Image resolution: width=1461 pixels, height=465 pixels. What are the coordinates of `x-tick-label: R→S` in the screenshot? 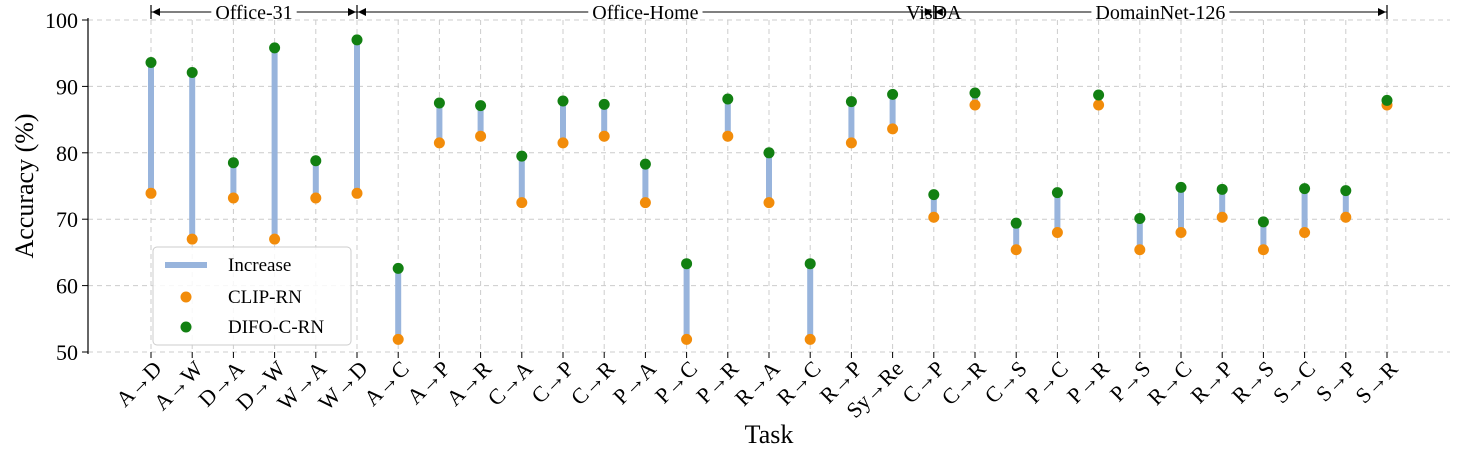 It's located at (1253, 382).